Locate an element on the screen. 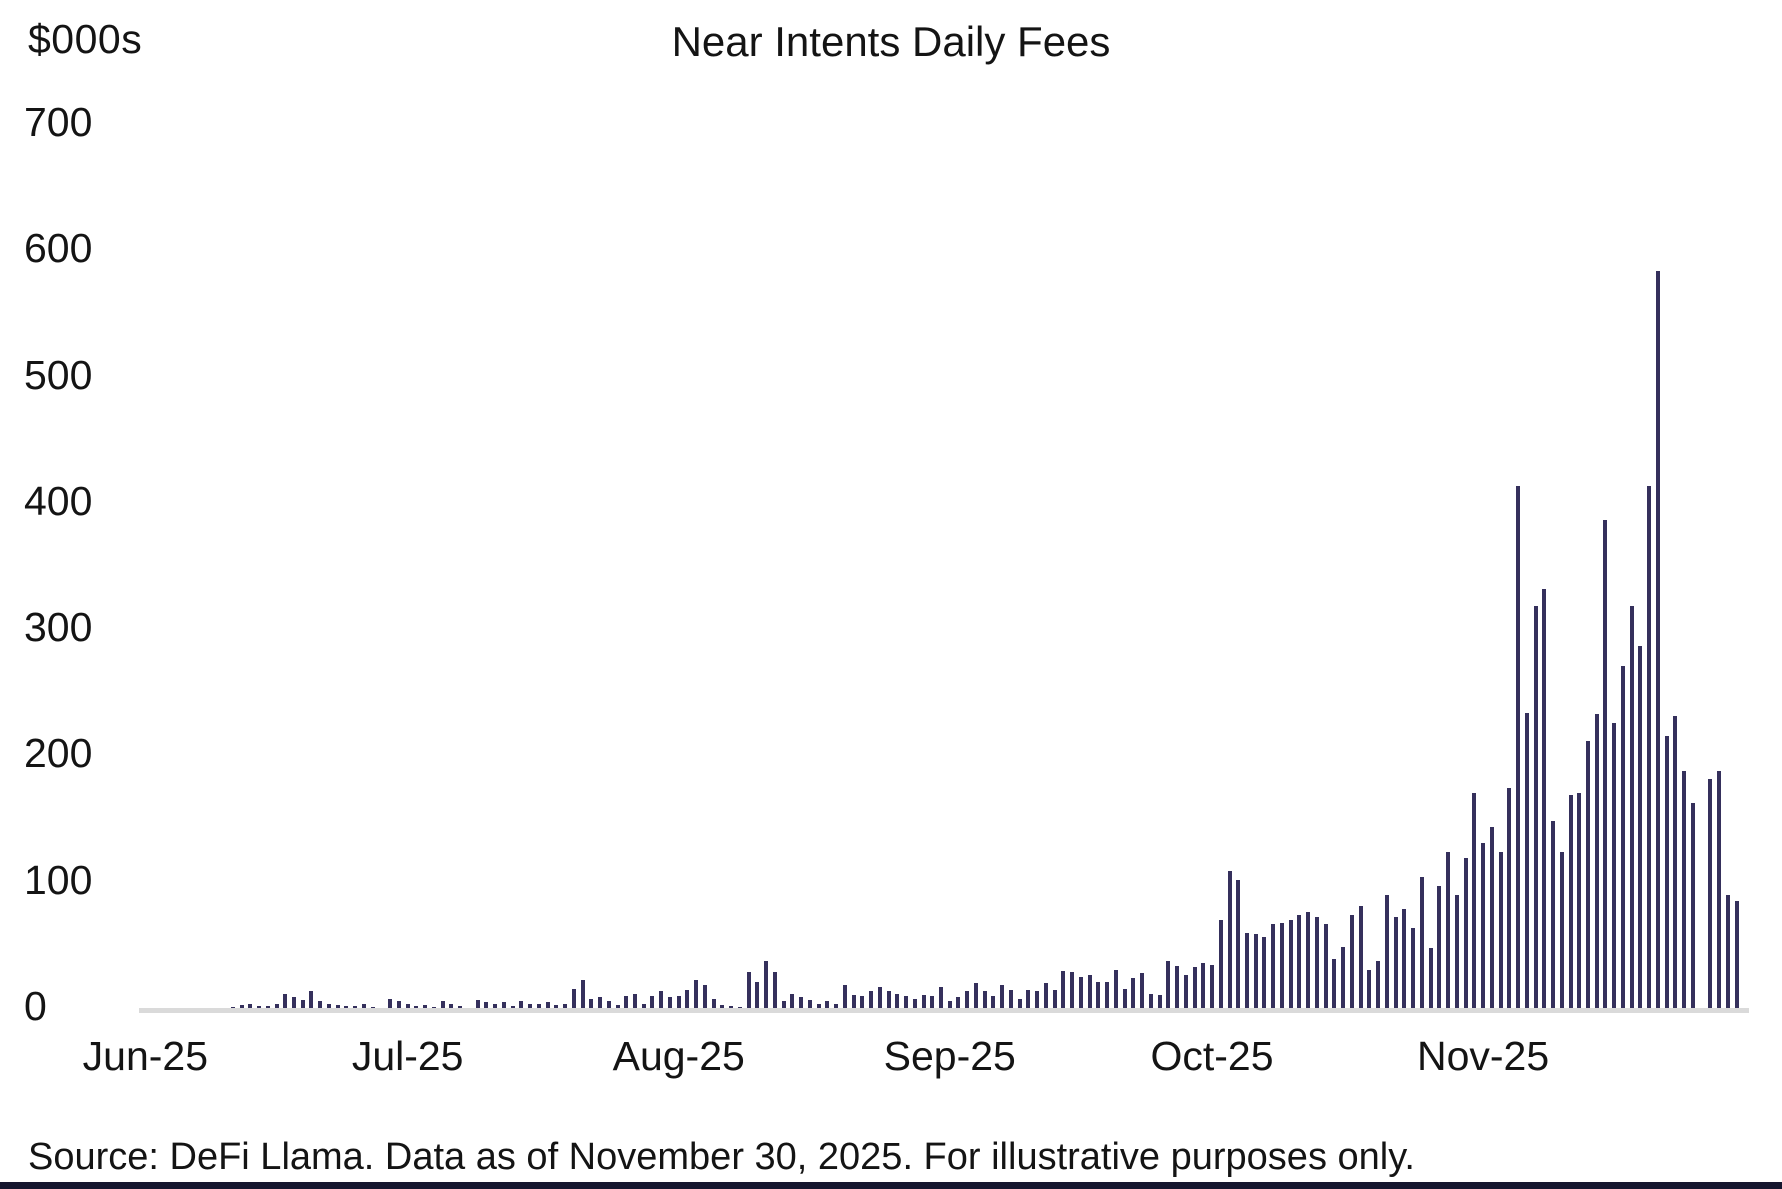 This screenshot has width=1782, height=1189. y-tick-label: 100 is located at coordinates (58, 879).